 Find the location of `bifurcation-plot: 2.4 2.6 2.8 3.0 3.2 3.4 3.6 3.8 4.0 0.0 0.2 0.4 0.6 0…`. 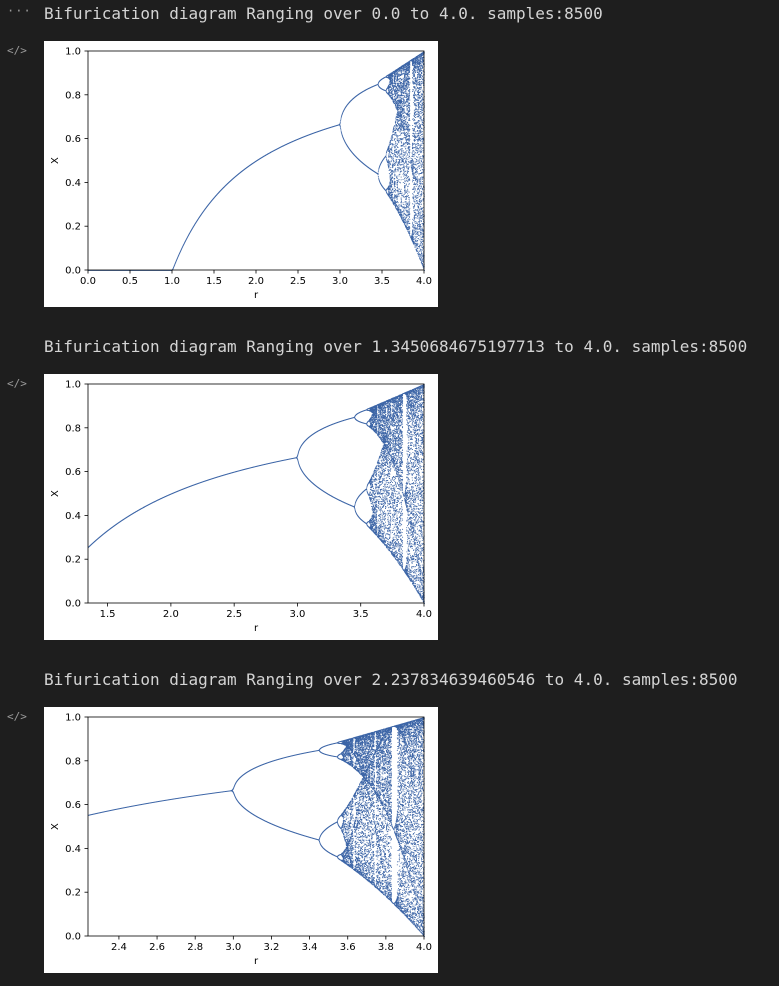

bifurcation-plot: 2.4 2.6 2.8 3.0 3.2 3.4 3.6 3.8 4.0 0.0 0.2 0.4 0.6 0… is located at coordinates (241, 840).